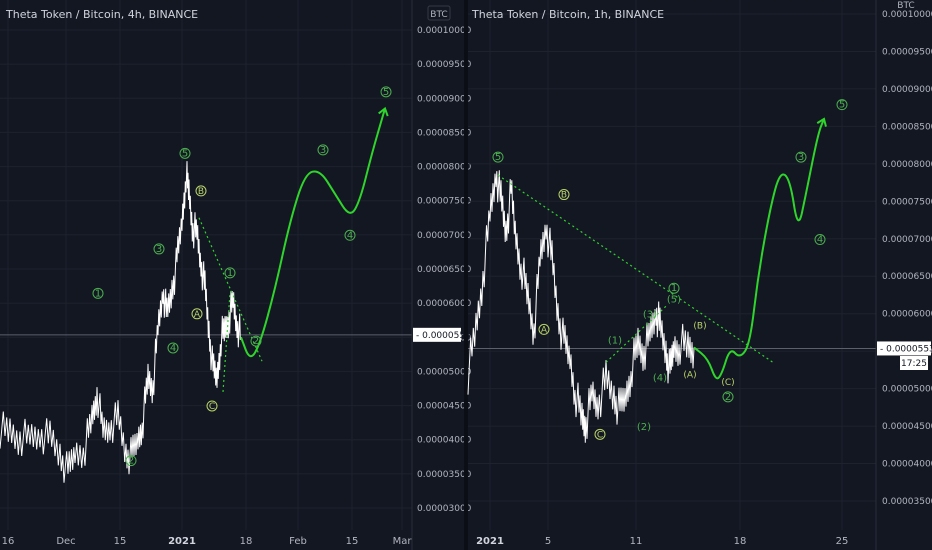 Image resolution: width=932 pixels, height=550 pixels. What do you see at coordinates (101, 14) in the screenshot?
I see `chart-title: Theta Token / Bitcoin, 4h, BINANCE` at bounding box center [101, 14].